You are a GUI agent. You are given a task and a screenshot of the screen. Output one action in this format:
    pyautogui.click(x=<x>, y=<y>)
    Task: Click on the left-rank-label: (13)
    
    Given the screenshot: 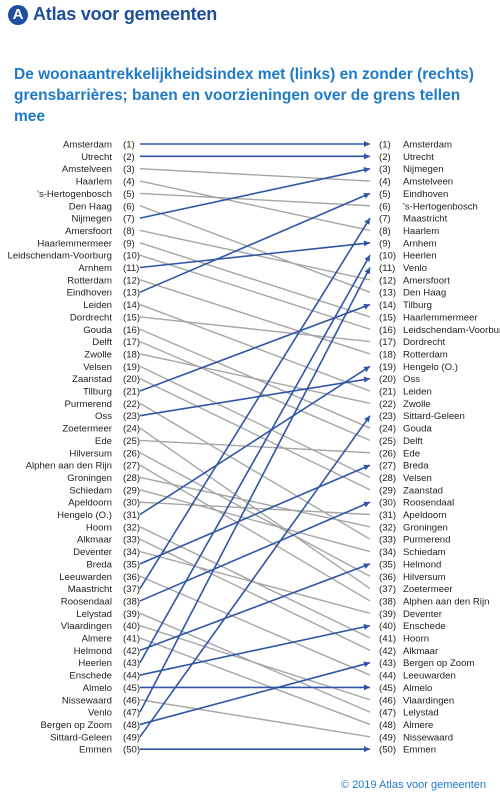 What is the action you would take?
    pyautogui.click(x=131, y=293)
    